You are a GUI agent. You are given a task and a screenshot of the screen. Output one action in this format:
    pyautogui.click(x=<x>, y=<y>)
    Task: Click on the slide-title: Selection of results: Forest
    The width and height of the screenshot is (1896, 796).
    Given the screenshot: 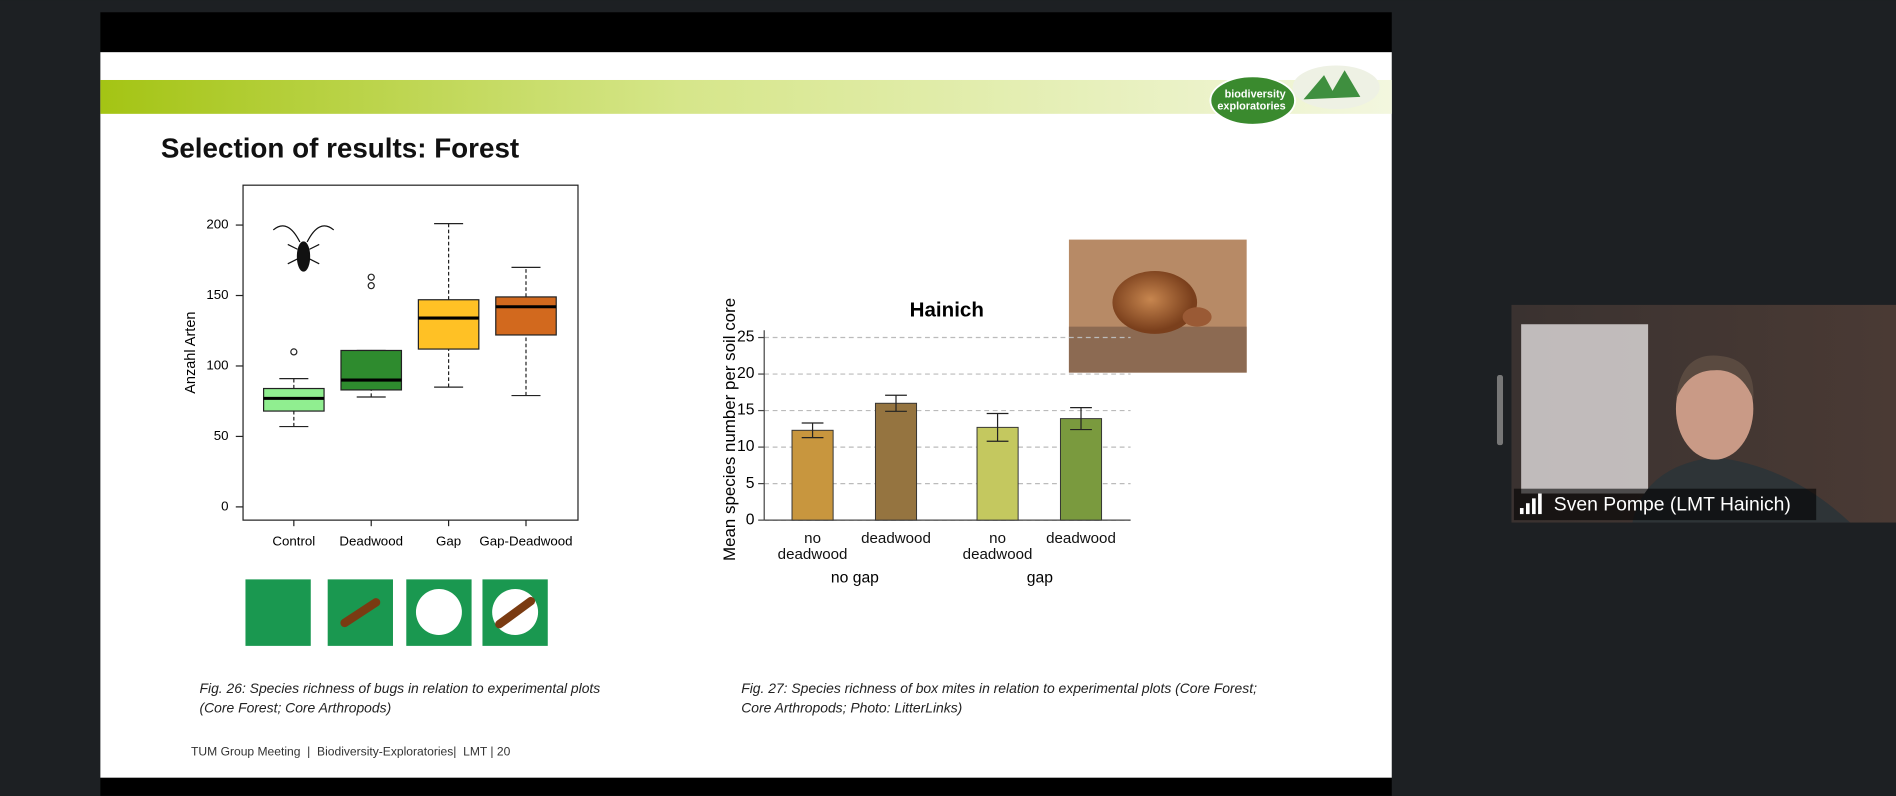 What is the action you would take?
    pyautogui.click(x=340, y=147)
    